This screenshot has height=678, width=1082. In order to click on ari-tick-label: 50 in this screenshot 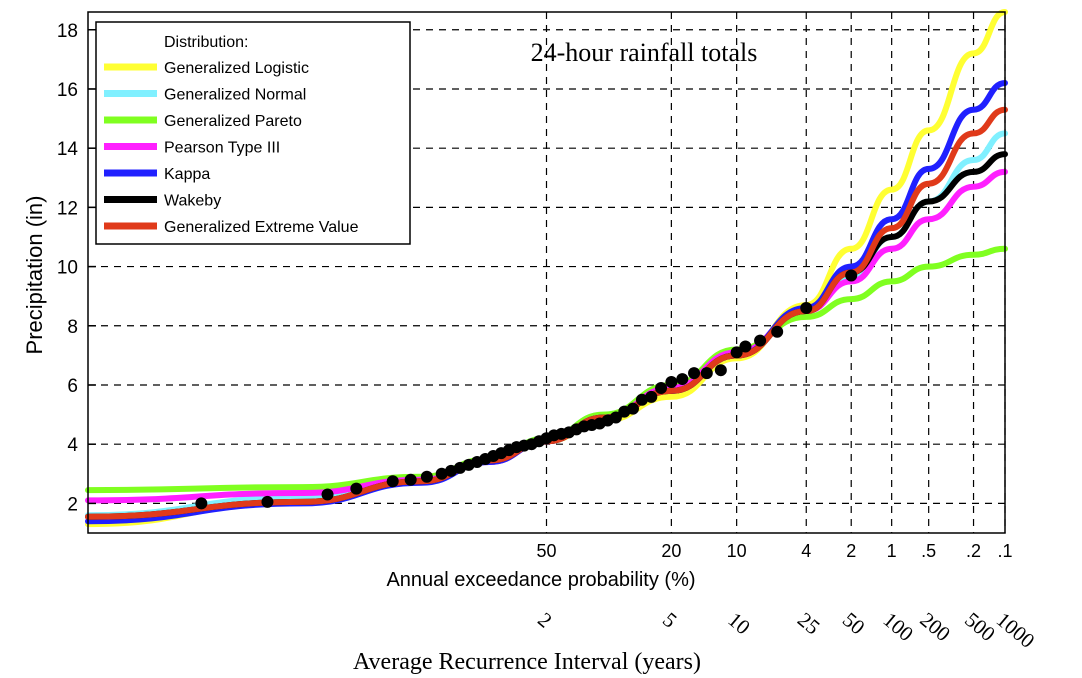, I will do `click(854, 623)`.